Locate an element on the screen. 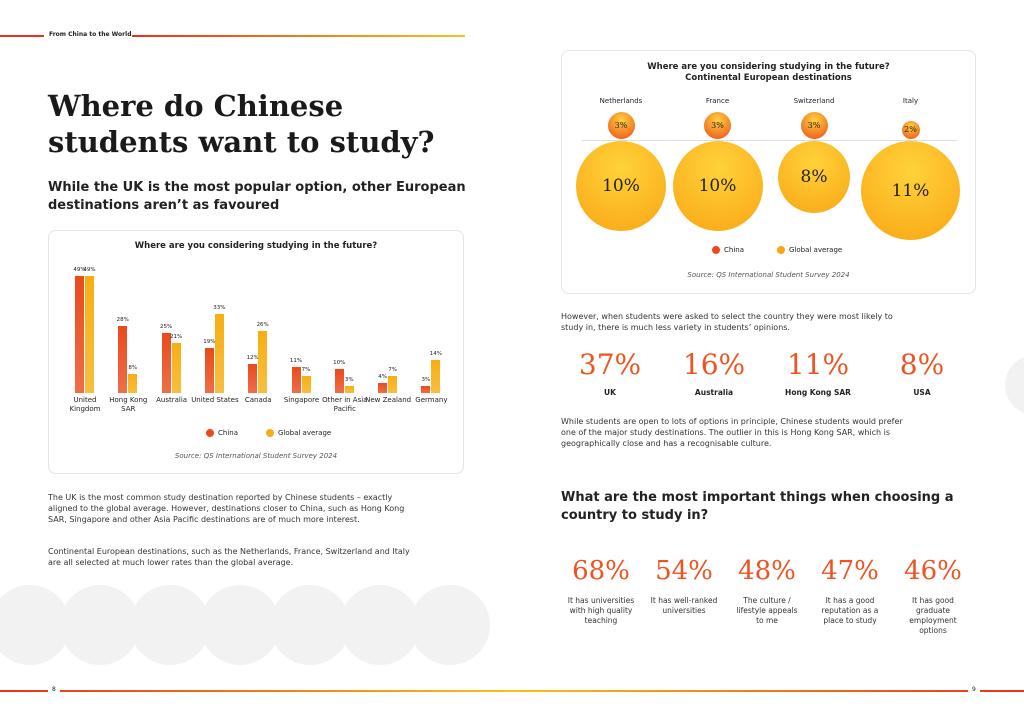 This screenshot has height=724, width=1024. data-label: 28% is located at coordinates (122, 320).